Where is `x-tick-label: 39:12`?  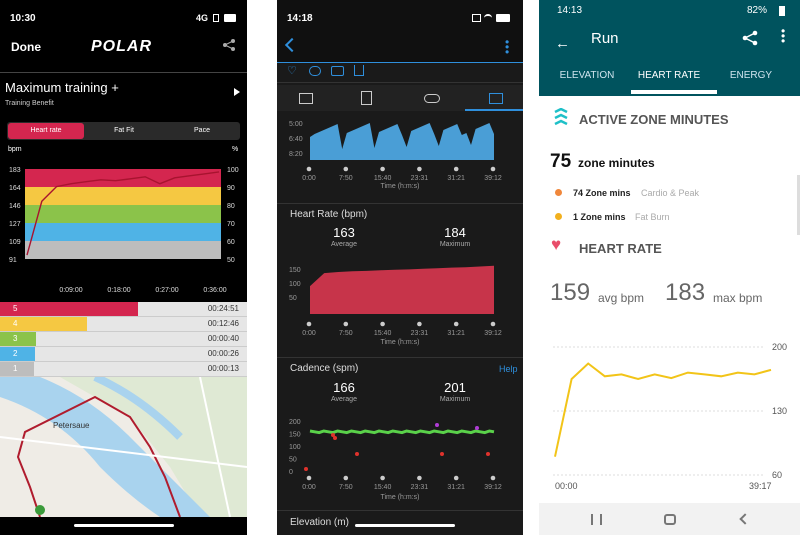
x-tick-label: 39:12 is located at coordinates (493, 487).